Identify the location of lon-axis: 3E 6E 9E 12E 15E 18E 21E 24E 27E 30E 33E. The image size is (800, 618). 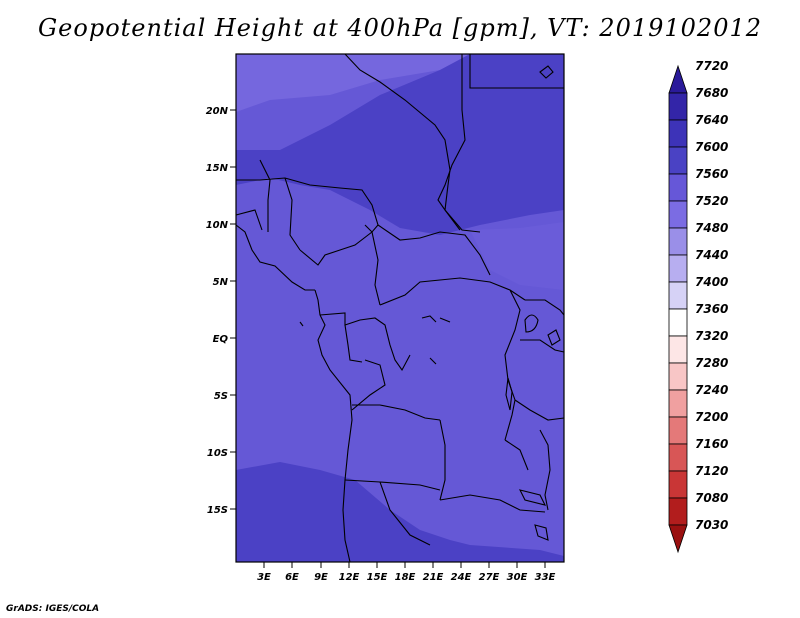
(406, 572).